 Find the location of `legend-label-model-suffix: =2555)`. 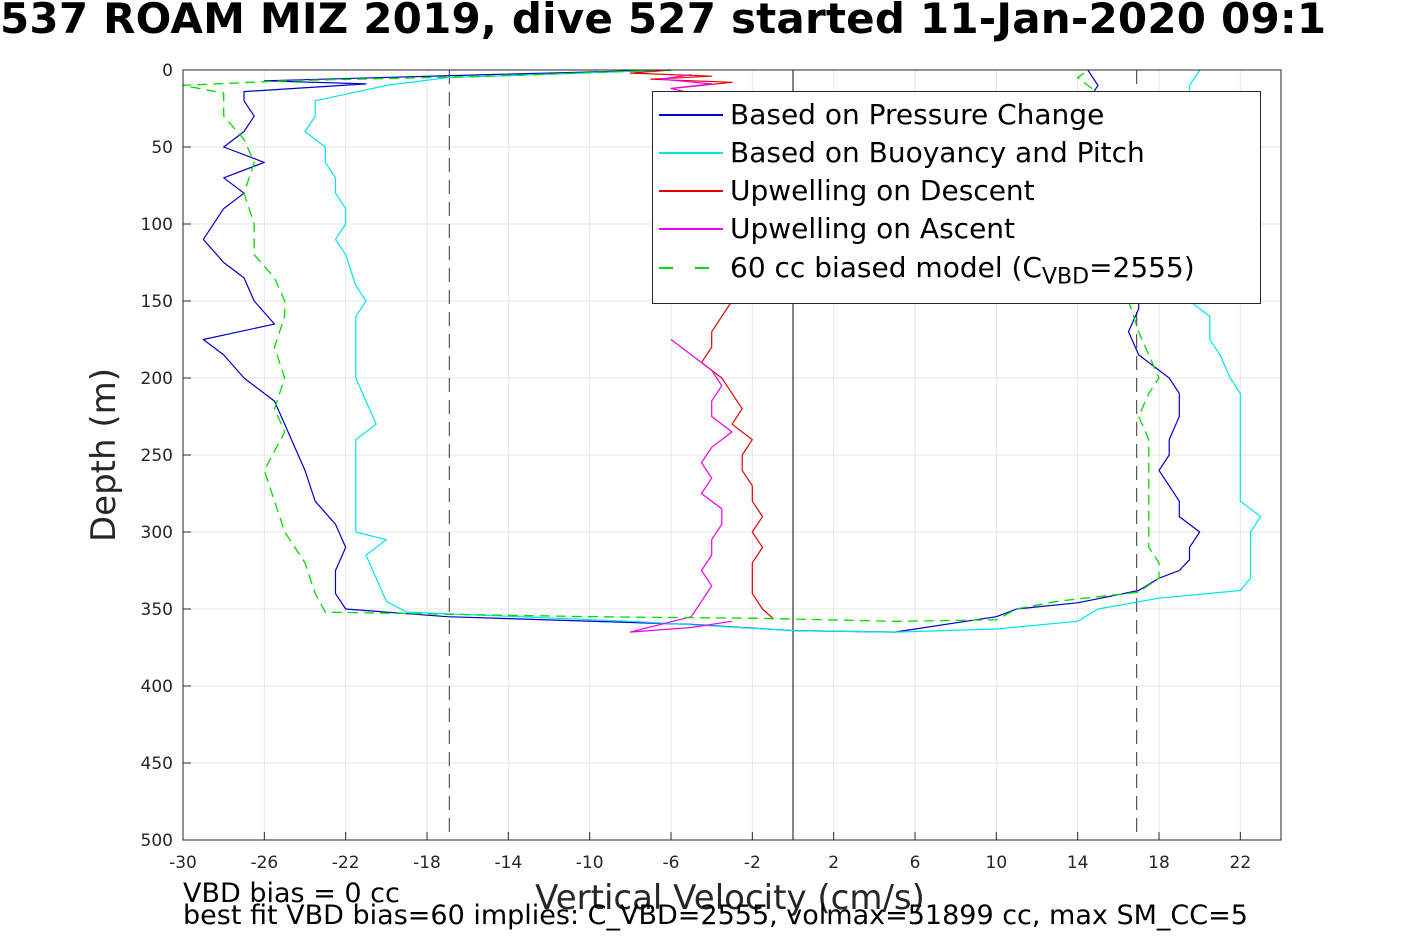

legend-label-model-suffix: =2555) is located at coordinates (1142, 267).